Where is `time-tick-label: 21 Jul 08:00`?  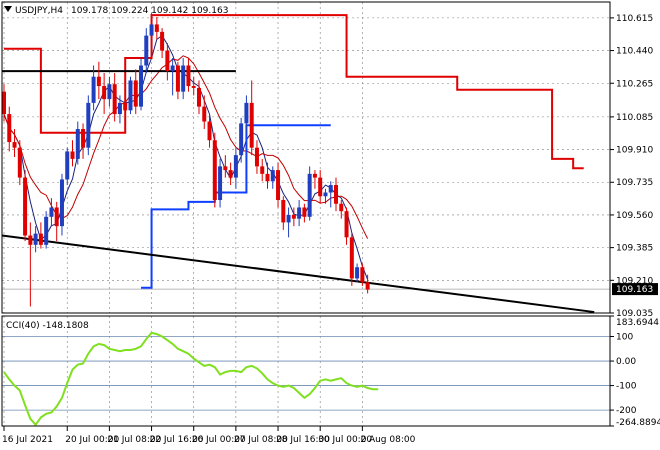
time-tick-label: 21 Jul 08:00 is located at coordinates (134, 440).